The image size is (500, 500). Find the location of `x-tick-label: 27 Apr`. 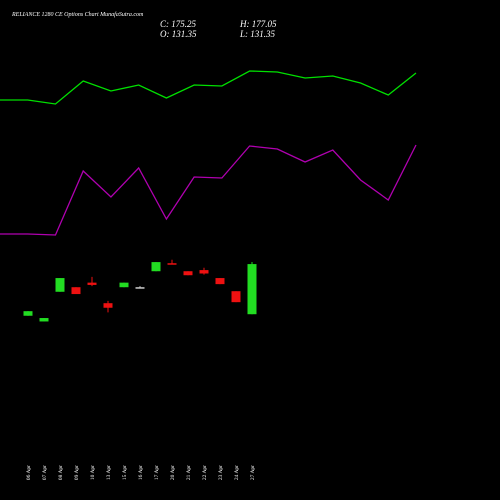

x-tick-label: 27 Apr is located at coordinates (253, 472).